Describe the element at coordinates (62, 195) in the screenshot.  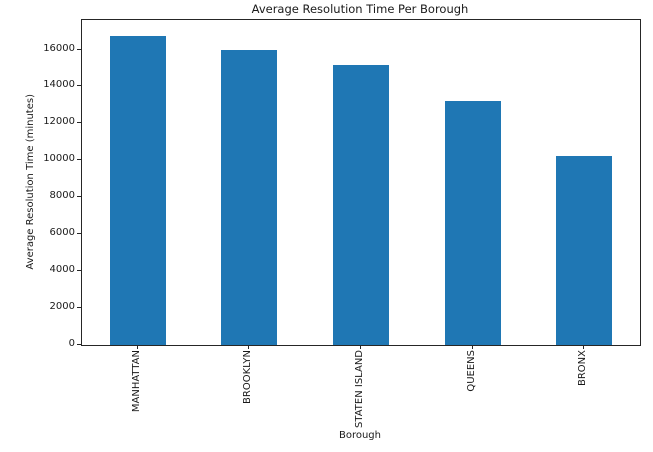
I see `y-tick-label: 8000` at that location.